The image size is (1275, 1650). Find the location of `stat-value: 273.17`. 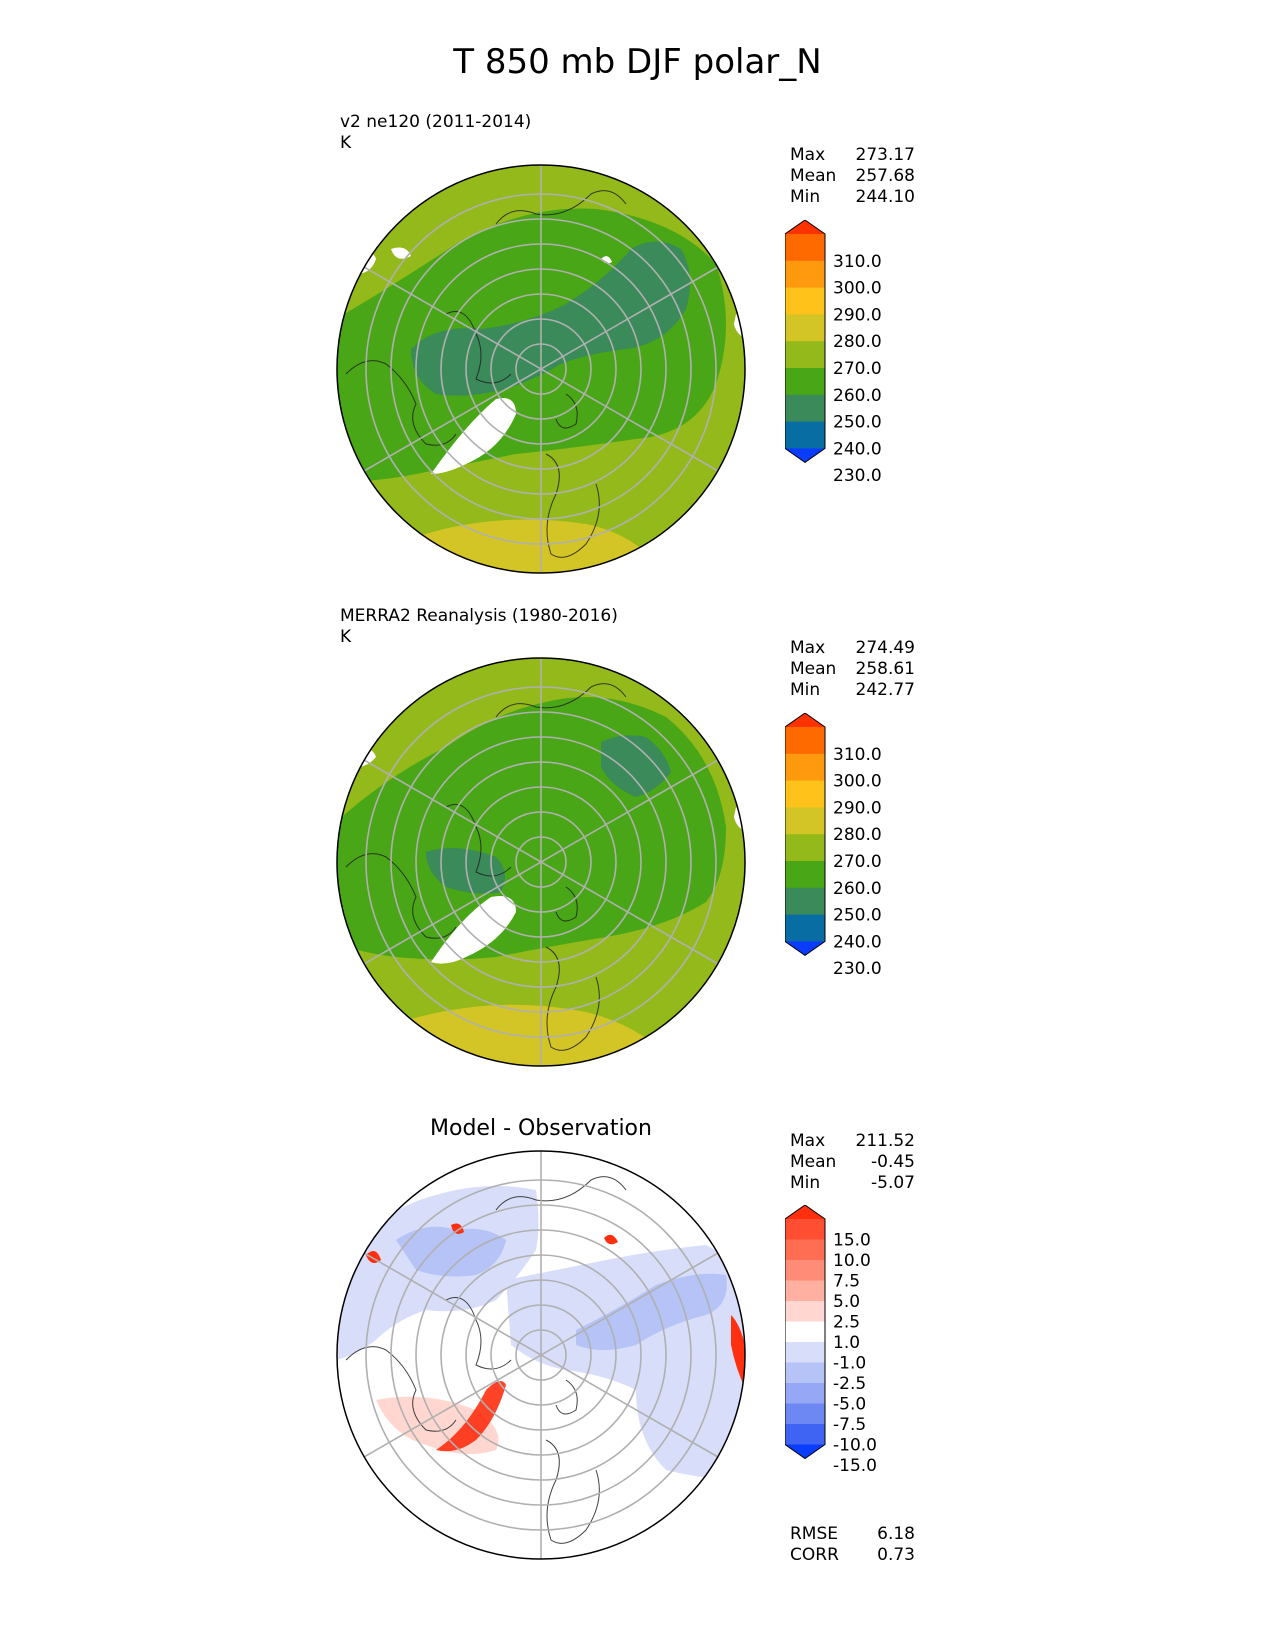

stat-value: 273.17 is located at coordinates (885, 155).